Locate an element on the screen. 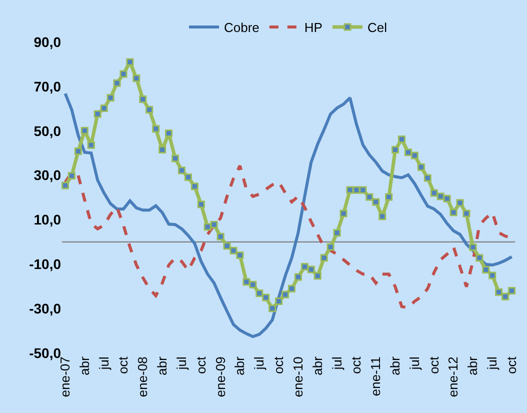  y-tick-label: -10,0 is located at coordinates (45, 264).